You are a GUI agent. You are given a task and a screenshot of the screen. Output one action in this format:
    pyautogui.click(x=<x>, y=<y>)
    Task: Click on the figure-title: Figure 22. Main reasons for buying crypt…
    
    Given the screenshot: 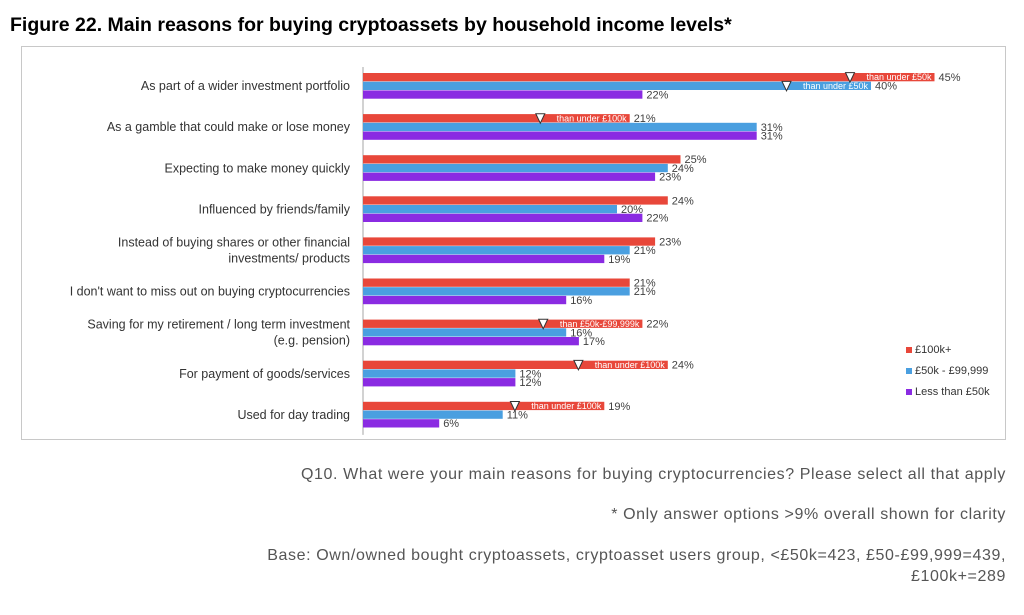 What is the action you would take?
    pyautogui.click(x=371, y=25)
    